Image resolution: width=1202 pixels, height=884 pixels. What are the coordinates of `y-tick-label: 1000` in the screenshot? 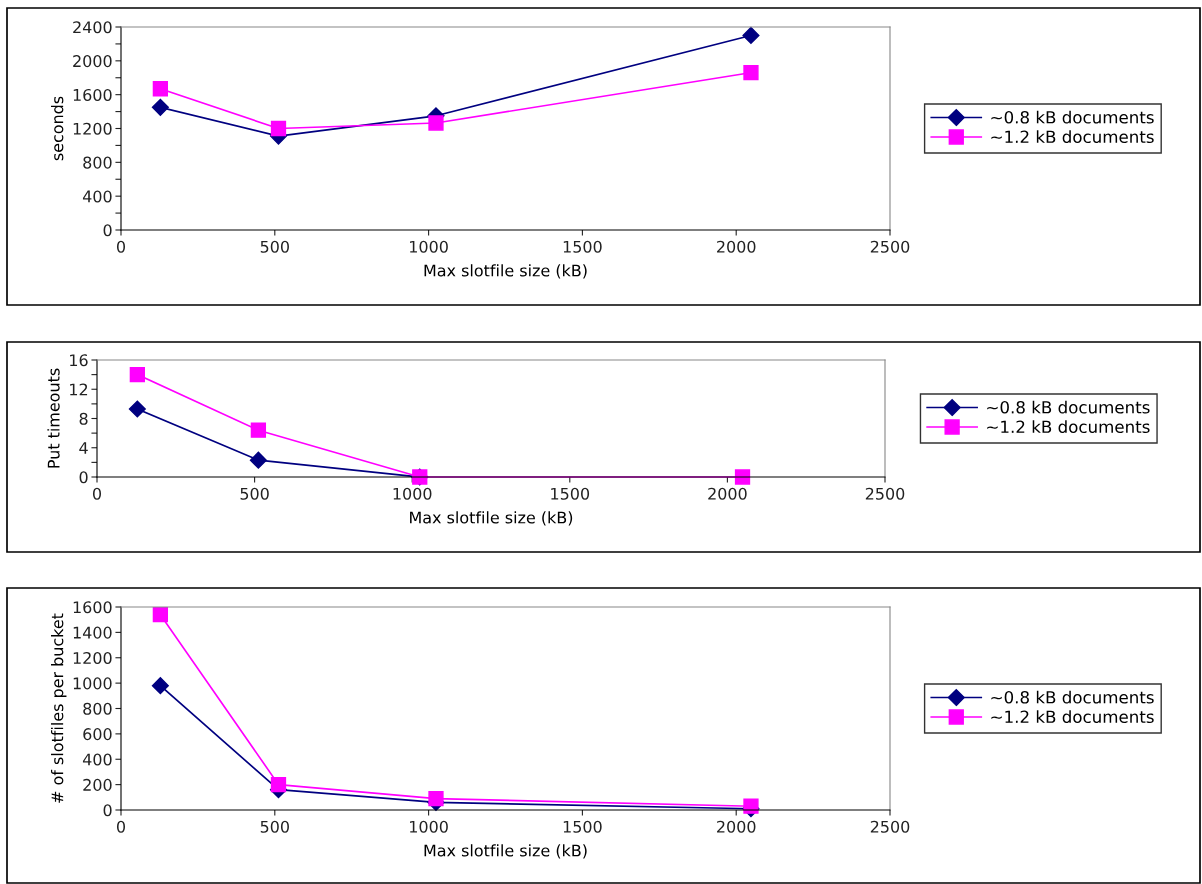 It's located at (92, 683).